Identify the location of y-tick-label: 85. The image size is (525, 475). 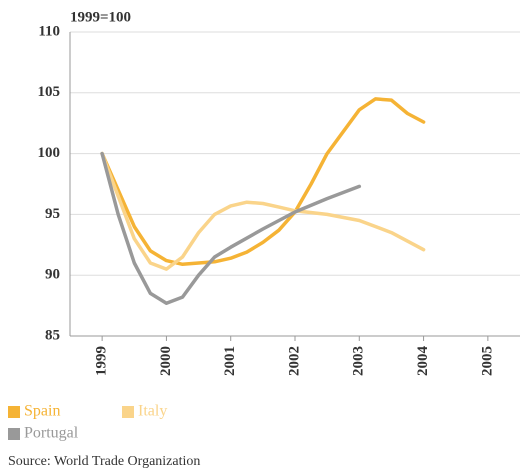
(52, 335).